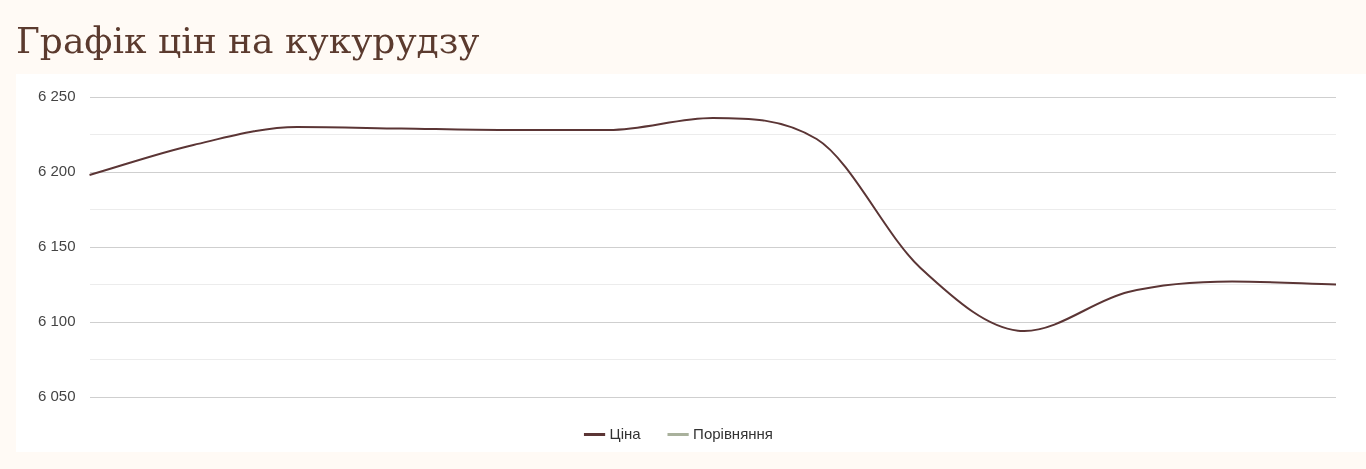  I want to click on y-tick-label: 6 200, so click(56, 171).